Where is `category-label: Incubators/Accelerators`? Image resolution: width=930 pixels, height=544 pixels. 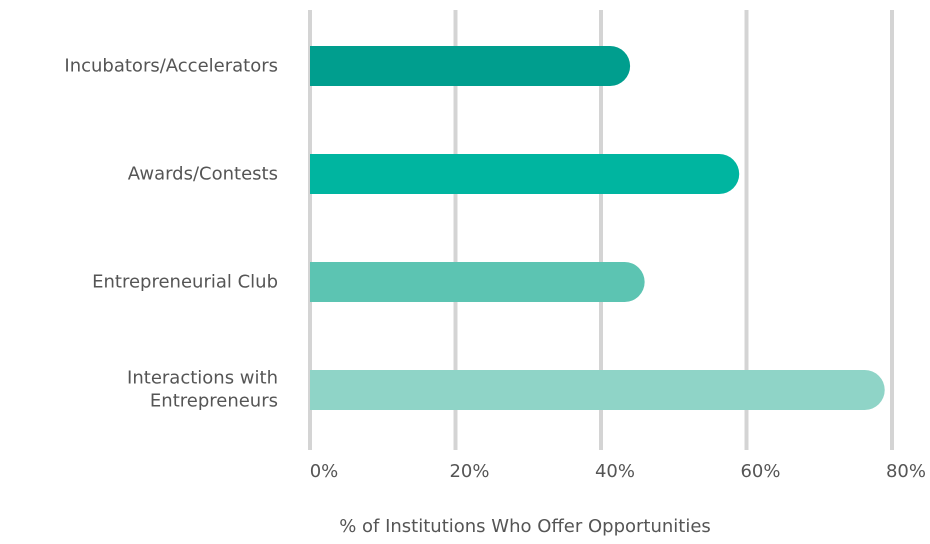 category-label: Incubators/Accelerators is located at coordinates (171, 66).